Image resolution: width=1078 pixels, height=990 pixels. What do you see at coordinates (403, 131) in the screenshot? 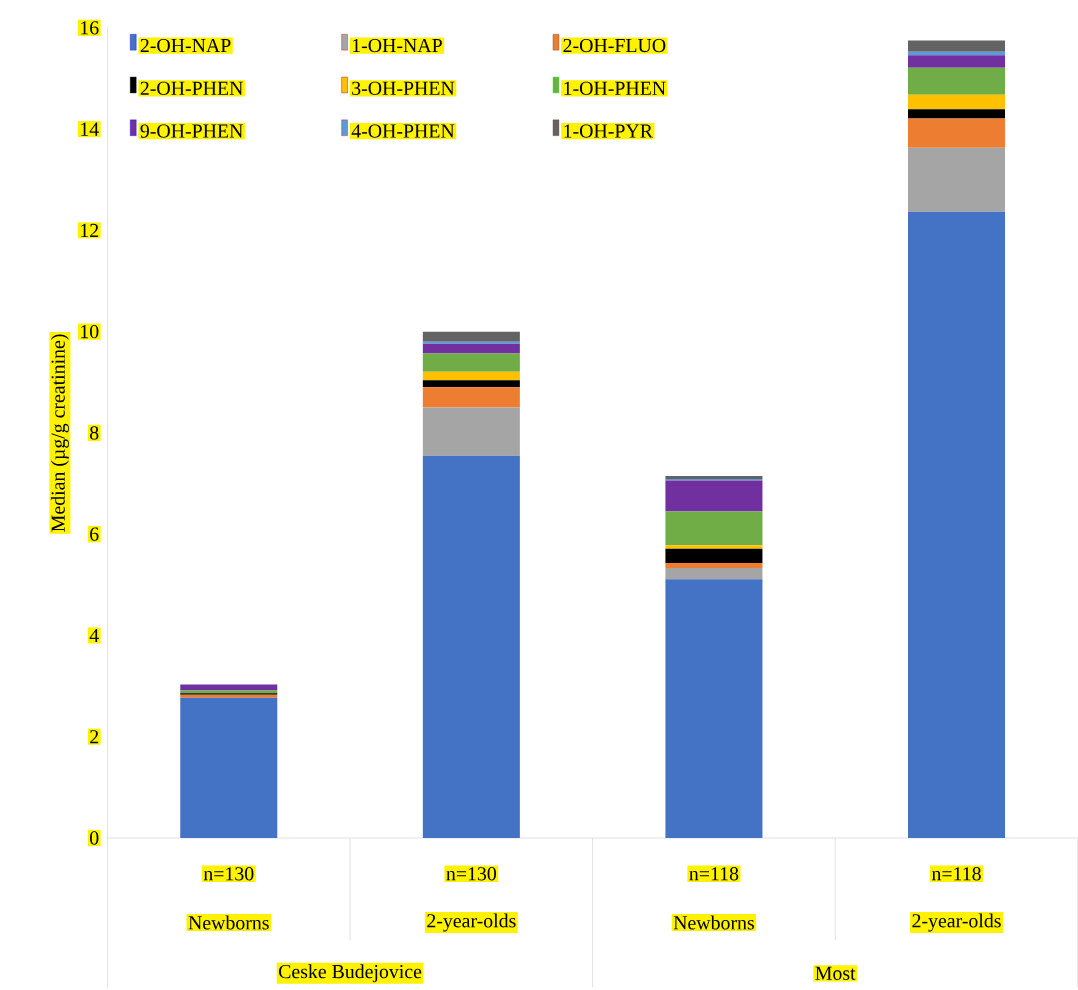
I see `legend-label: 4-OH-PHEN` at bounding box center [403, 131].